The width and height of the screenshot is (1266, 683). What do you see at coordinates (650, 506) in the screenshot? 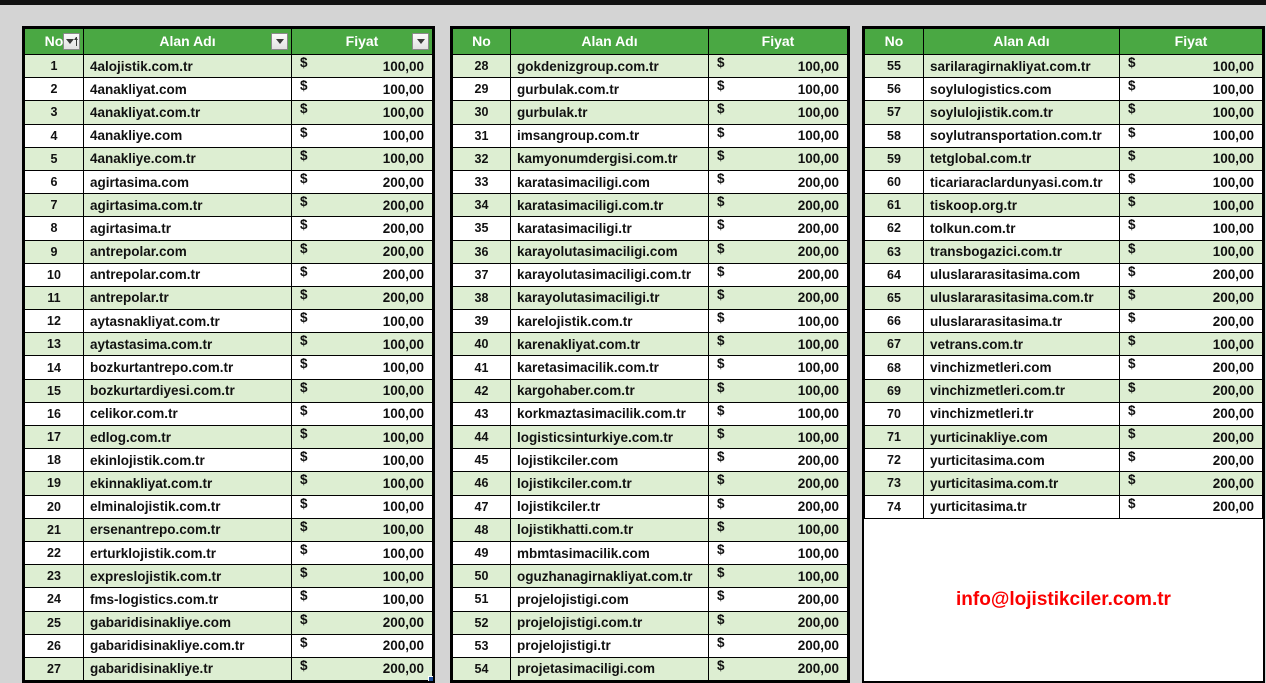
I see `table-row: 47 lojistikciler.tr $200,00` at bounding box center [650, 506].